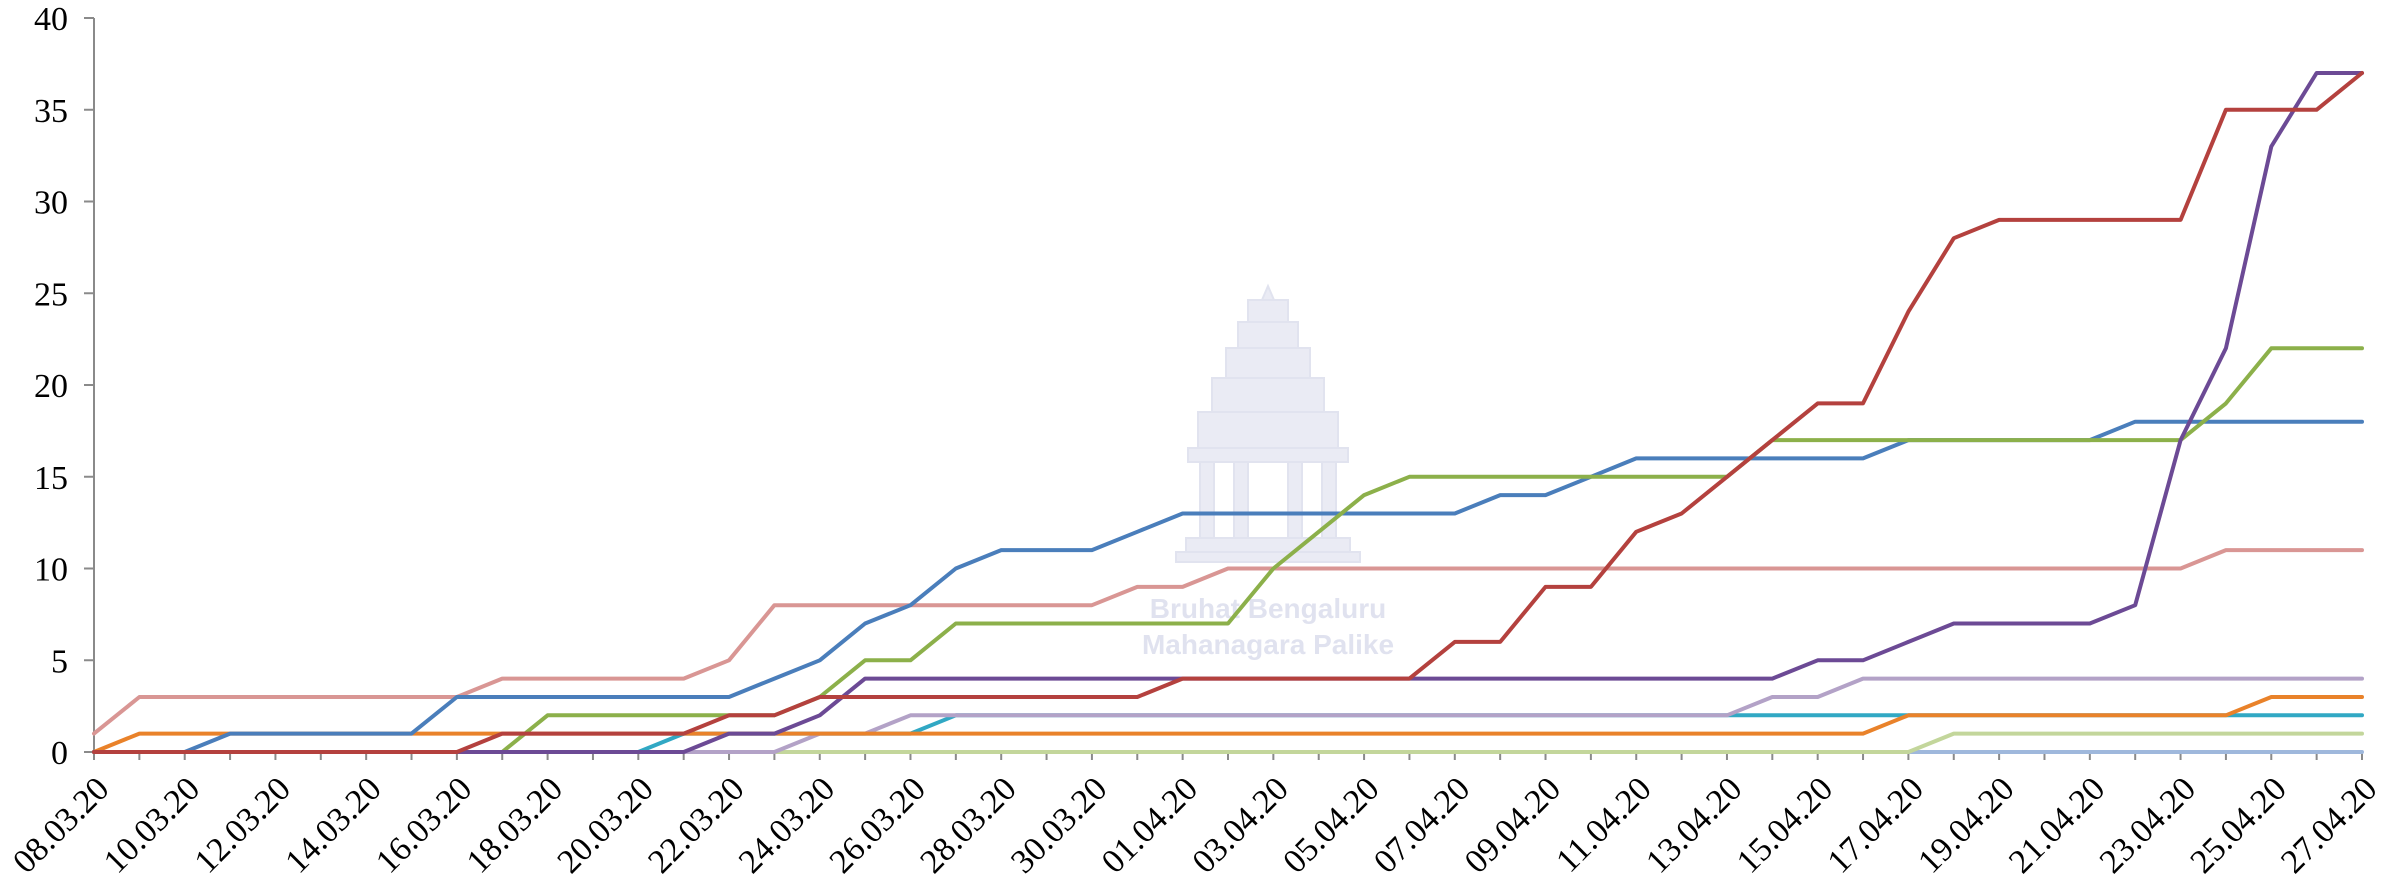  What do you see at coordinates (878, 825) in the screenshot?
I see `x-tick-label: 26.03.20` at bounding box center [878, 825].